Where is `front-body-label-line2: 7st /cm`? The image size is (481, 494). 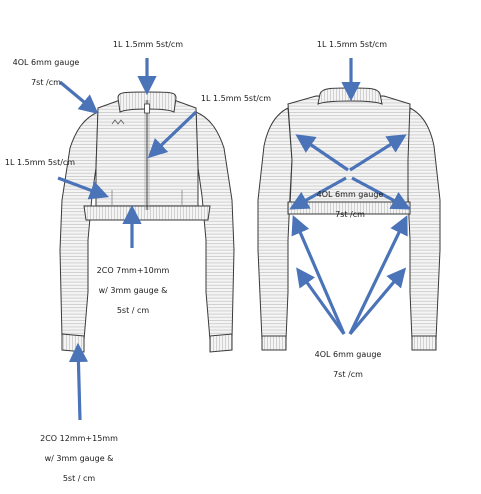
front-body-label-line2: 7st /cm is located at coordinates (46, 82).